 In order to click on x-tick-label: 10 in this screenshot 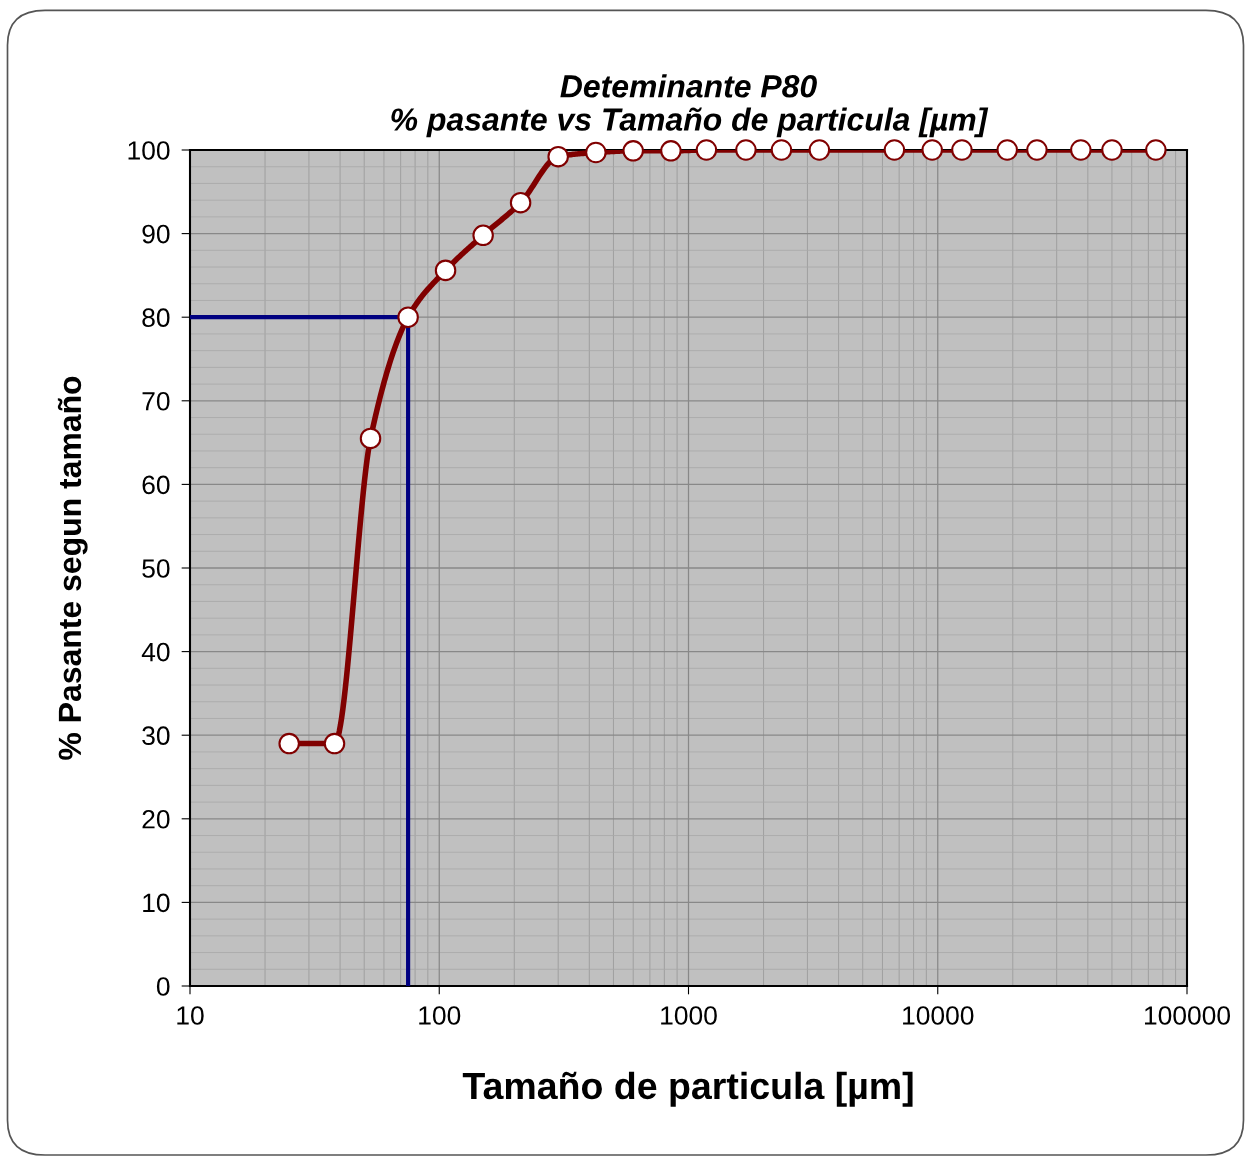, I will do `click(190, 1015)`.